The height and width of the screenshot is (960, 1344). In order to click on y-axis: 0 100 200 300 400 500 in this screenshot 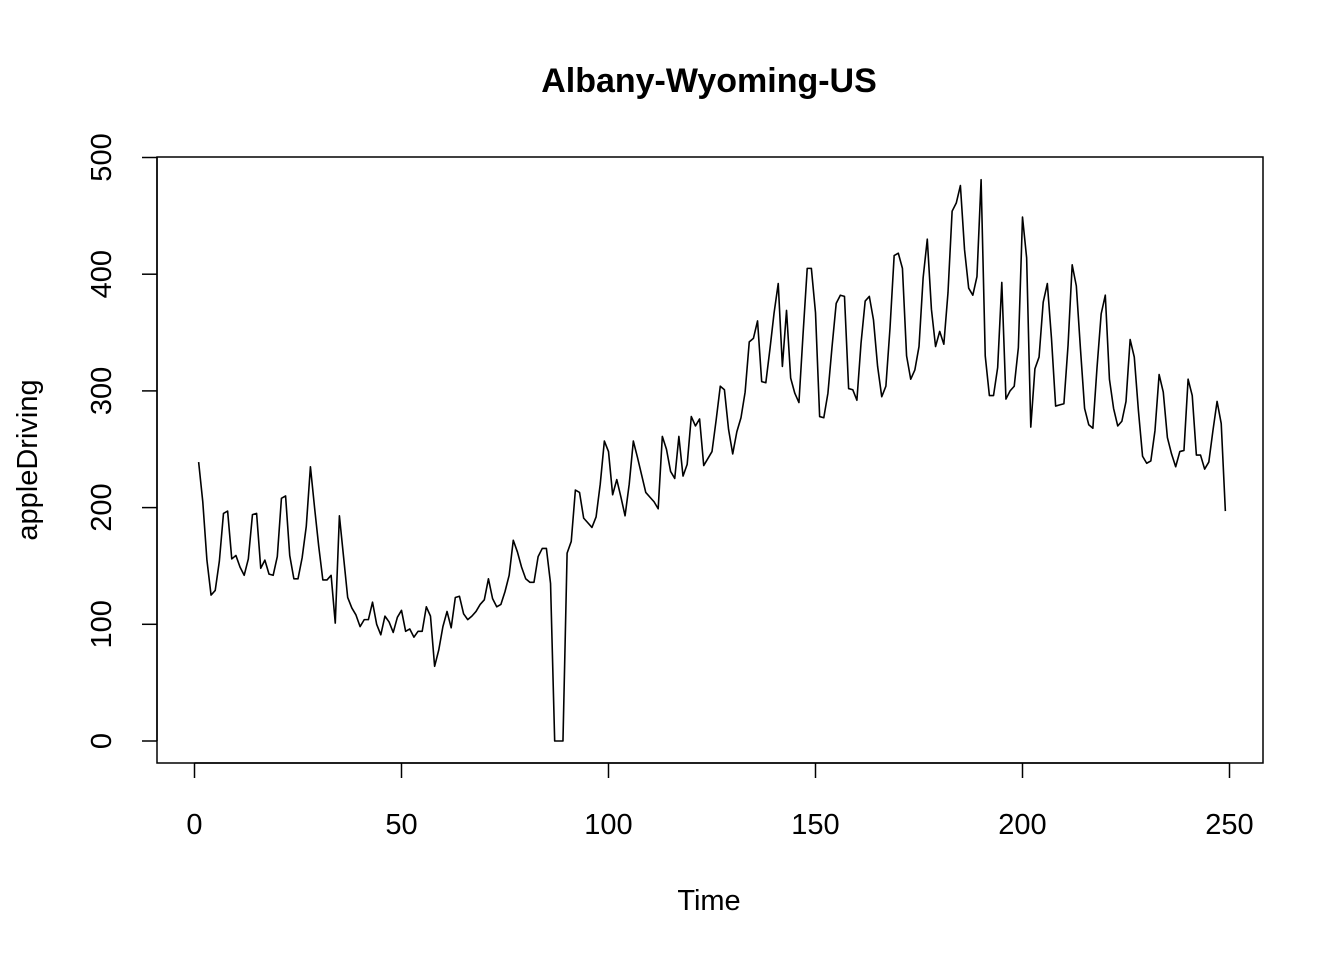, I will do `click(122, 441)`.